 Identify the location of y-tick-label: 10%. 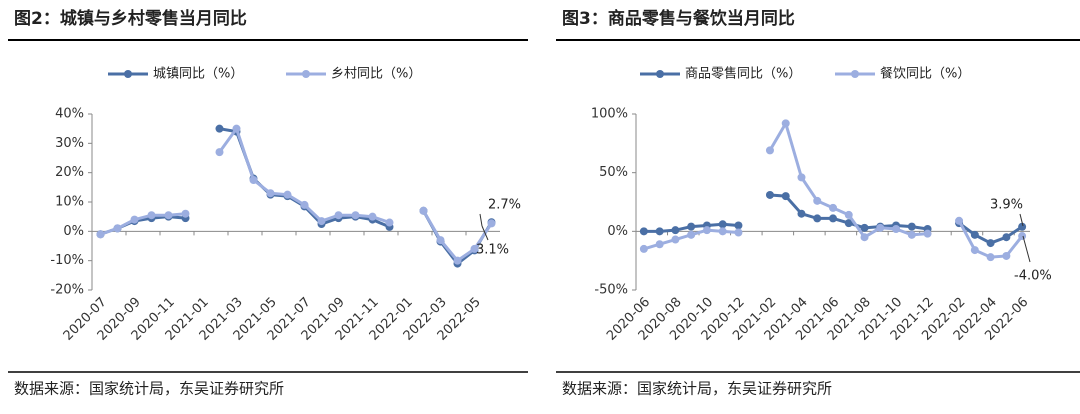
(69, 202).